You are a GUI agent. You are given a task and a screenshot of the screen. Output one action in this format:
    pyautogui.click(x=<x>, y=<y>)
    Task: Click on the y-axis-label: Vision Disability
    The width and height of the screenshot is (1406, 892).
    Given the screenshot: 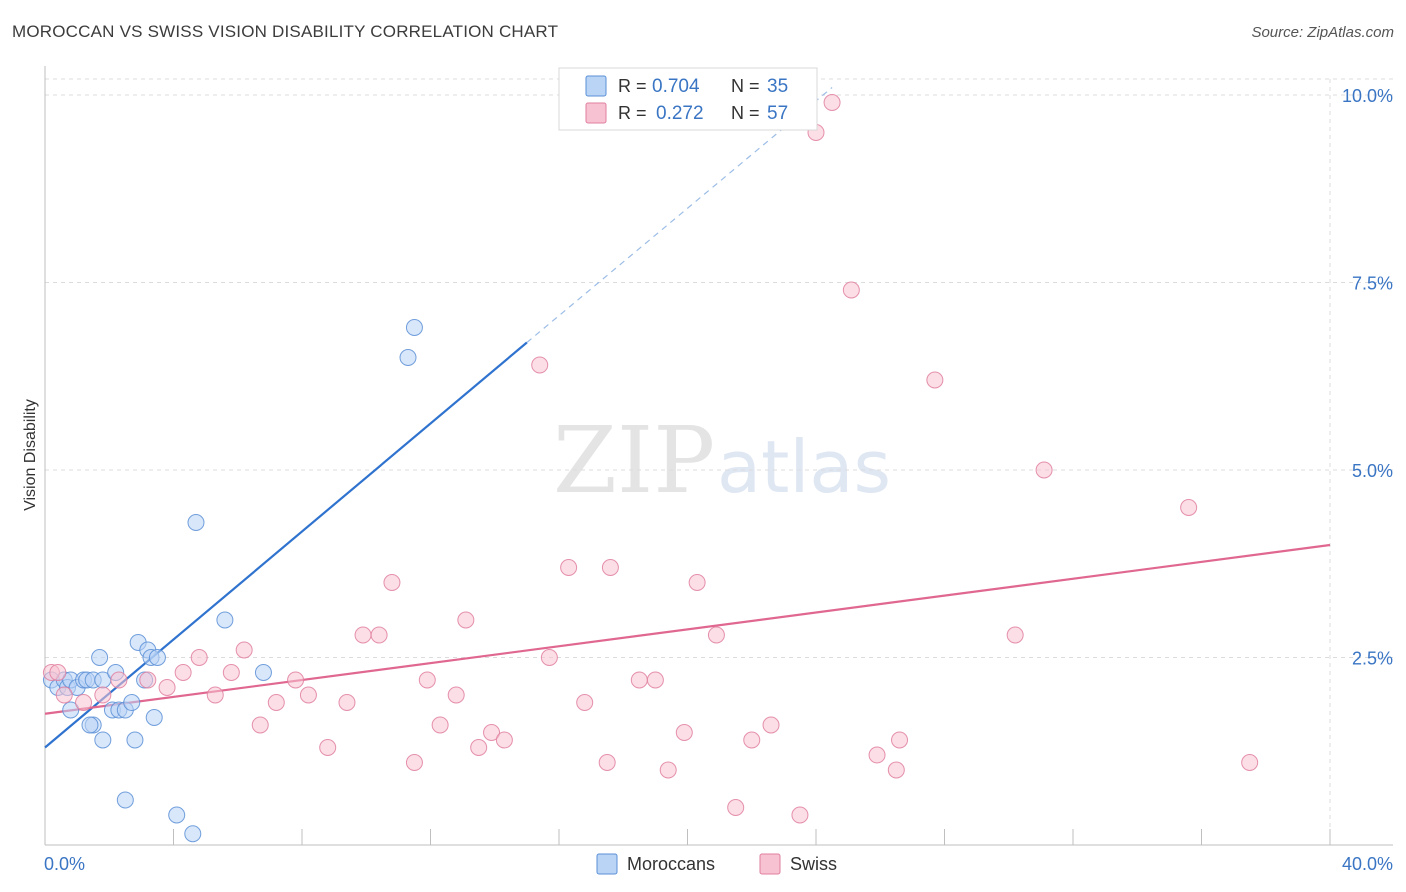 What is the action you would take?
    pyautogui.click(x=30, y=455)
    